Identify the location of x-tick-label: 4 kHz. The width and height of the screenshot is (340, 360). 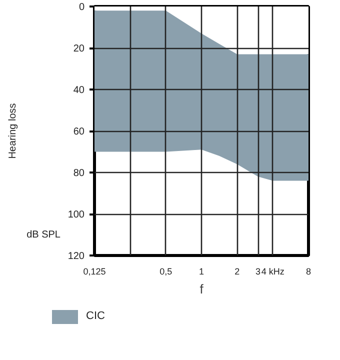
(273, 271).